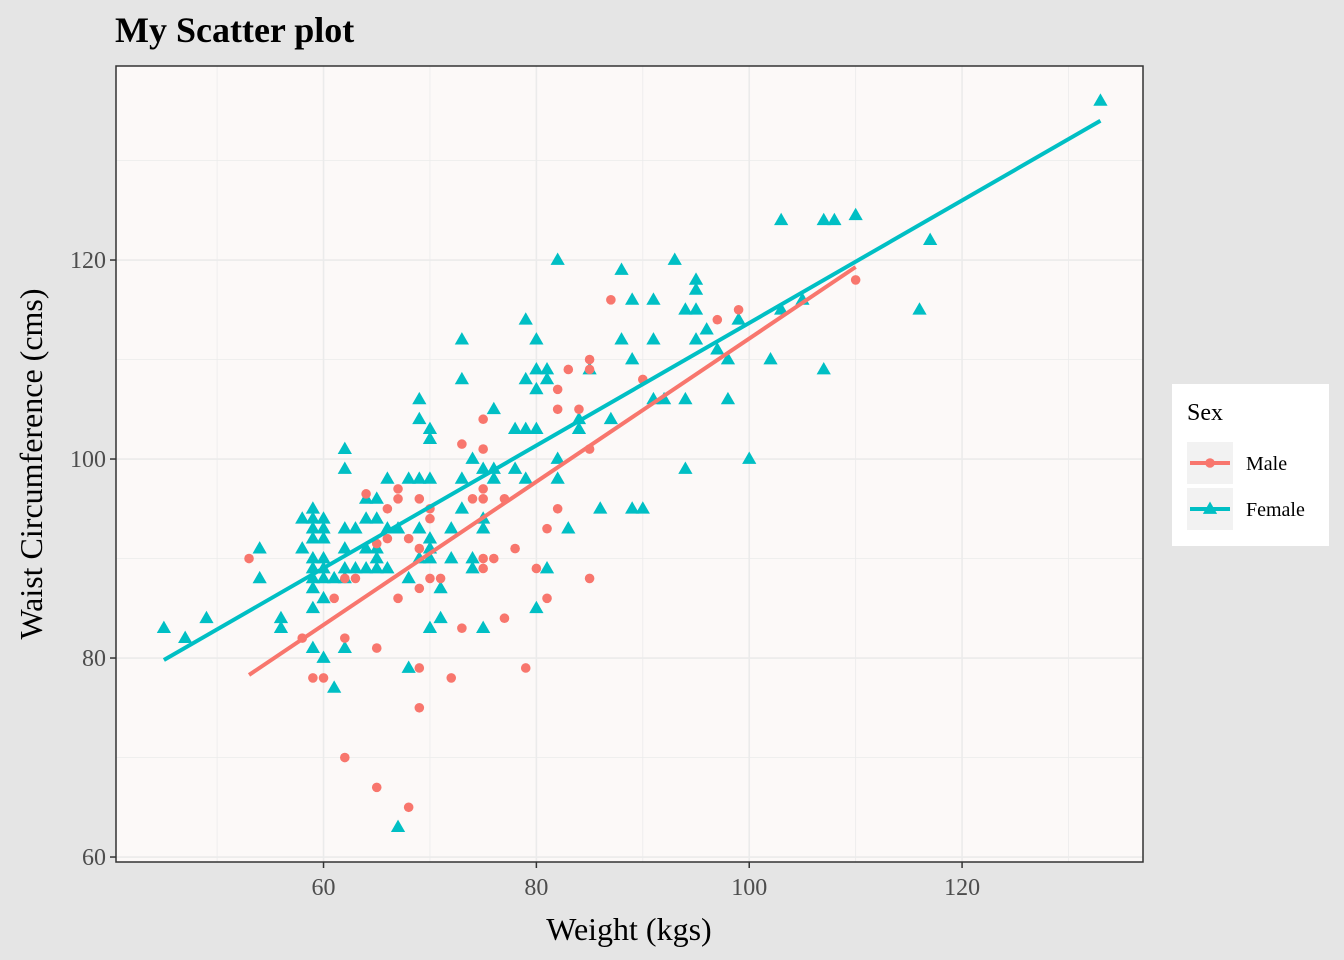 The width and height of the screenshot is (1344, 960). I want to click on x-tick-label: 120, so click(962, 888).